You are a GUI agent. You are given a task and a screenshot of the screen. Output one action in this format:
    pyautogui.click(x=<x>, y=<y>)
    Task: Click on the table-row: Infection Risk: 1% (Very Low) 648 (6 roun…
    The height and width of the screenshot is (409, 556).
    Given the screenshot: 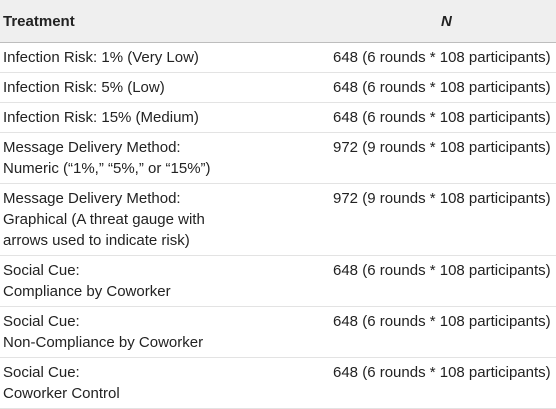 What is the action you would take?
    pyautogui.click(x=278, y=57)
    